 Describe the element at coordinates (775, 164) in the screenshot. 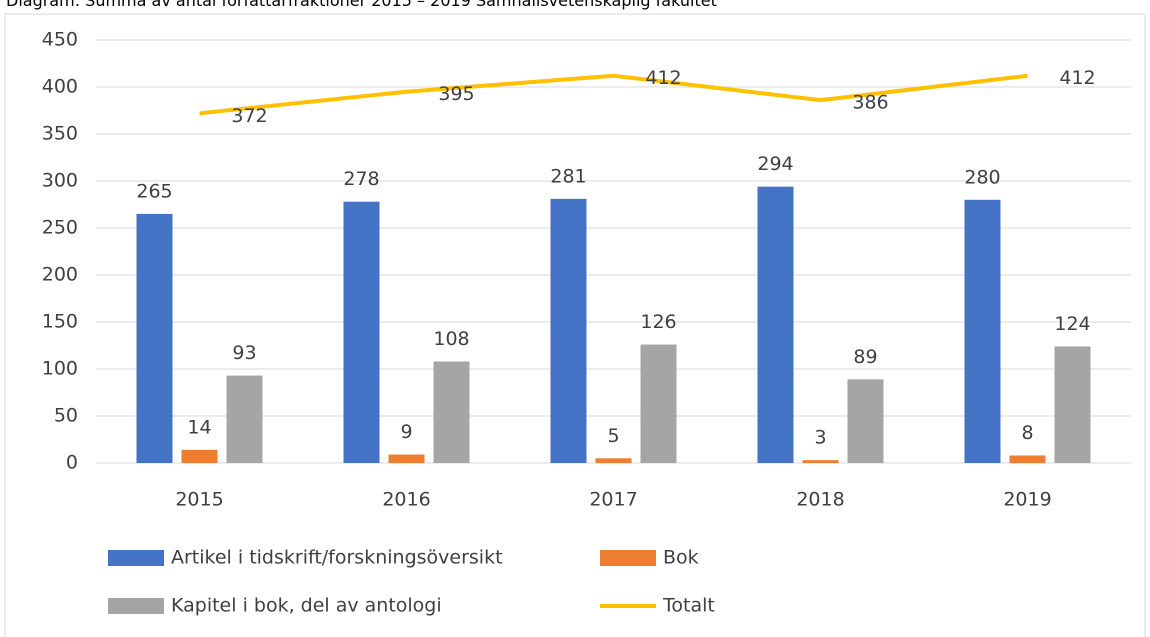

I see `data-label: 294` at that location.